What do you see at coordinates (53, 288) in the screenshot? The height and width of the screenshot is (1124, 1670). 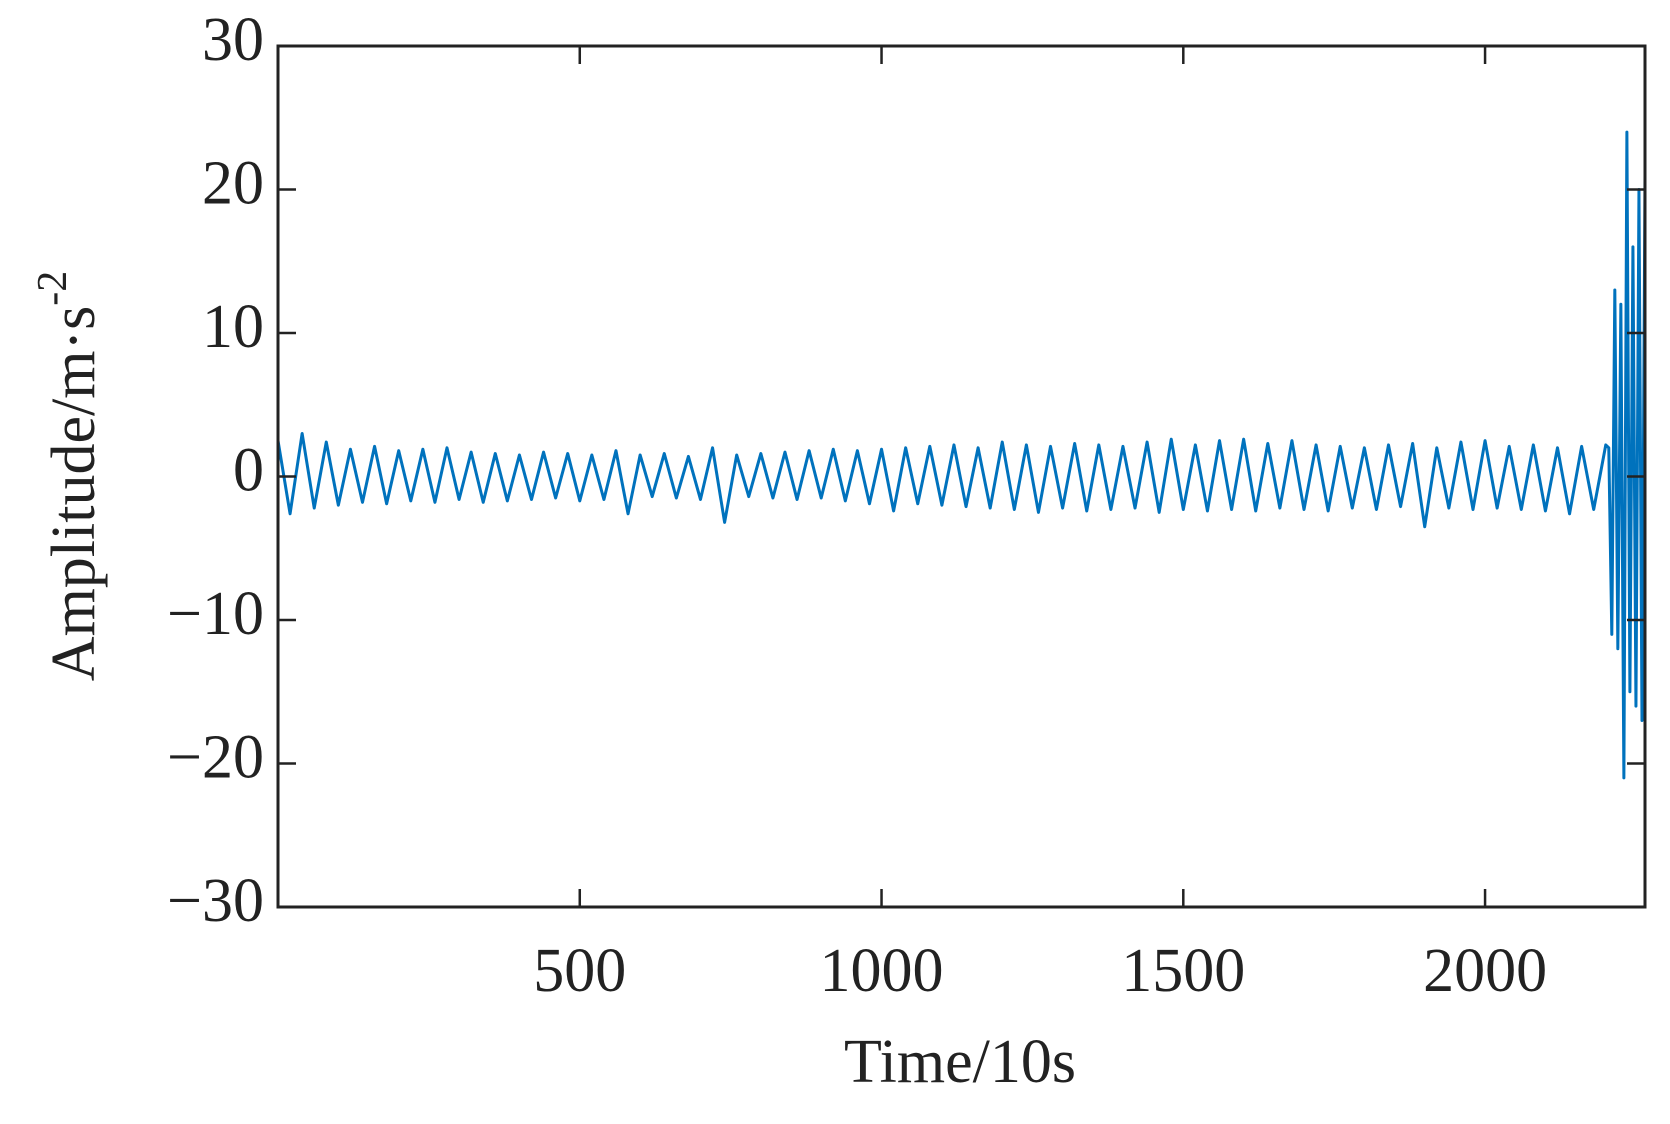 I see `y-axis-label-superscript: -2` at bounding box center [53, 288].